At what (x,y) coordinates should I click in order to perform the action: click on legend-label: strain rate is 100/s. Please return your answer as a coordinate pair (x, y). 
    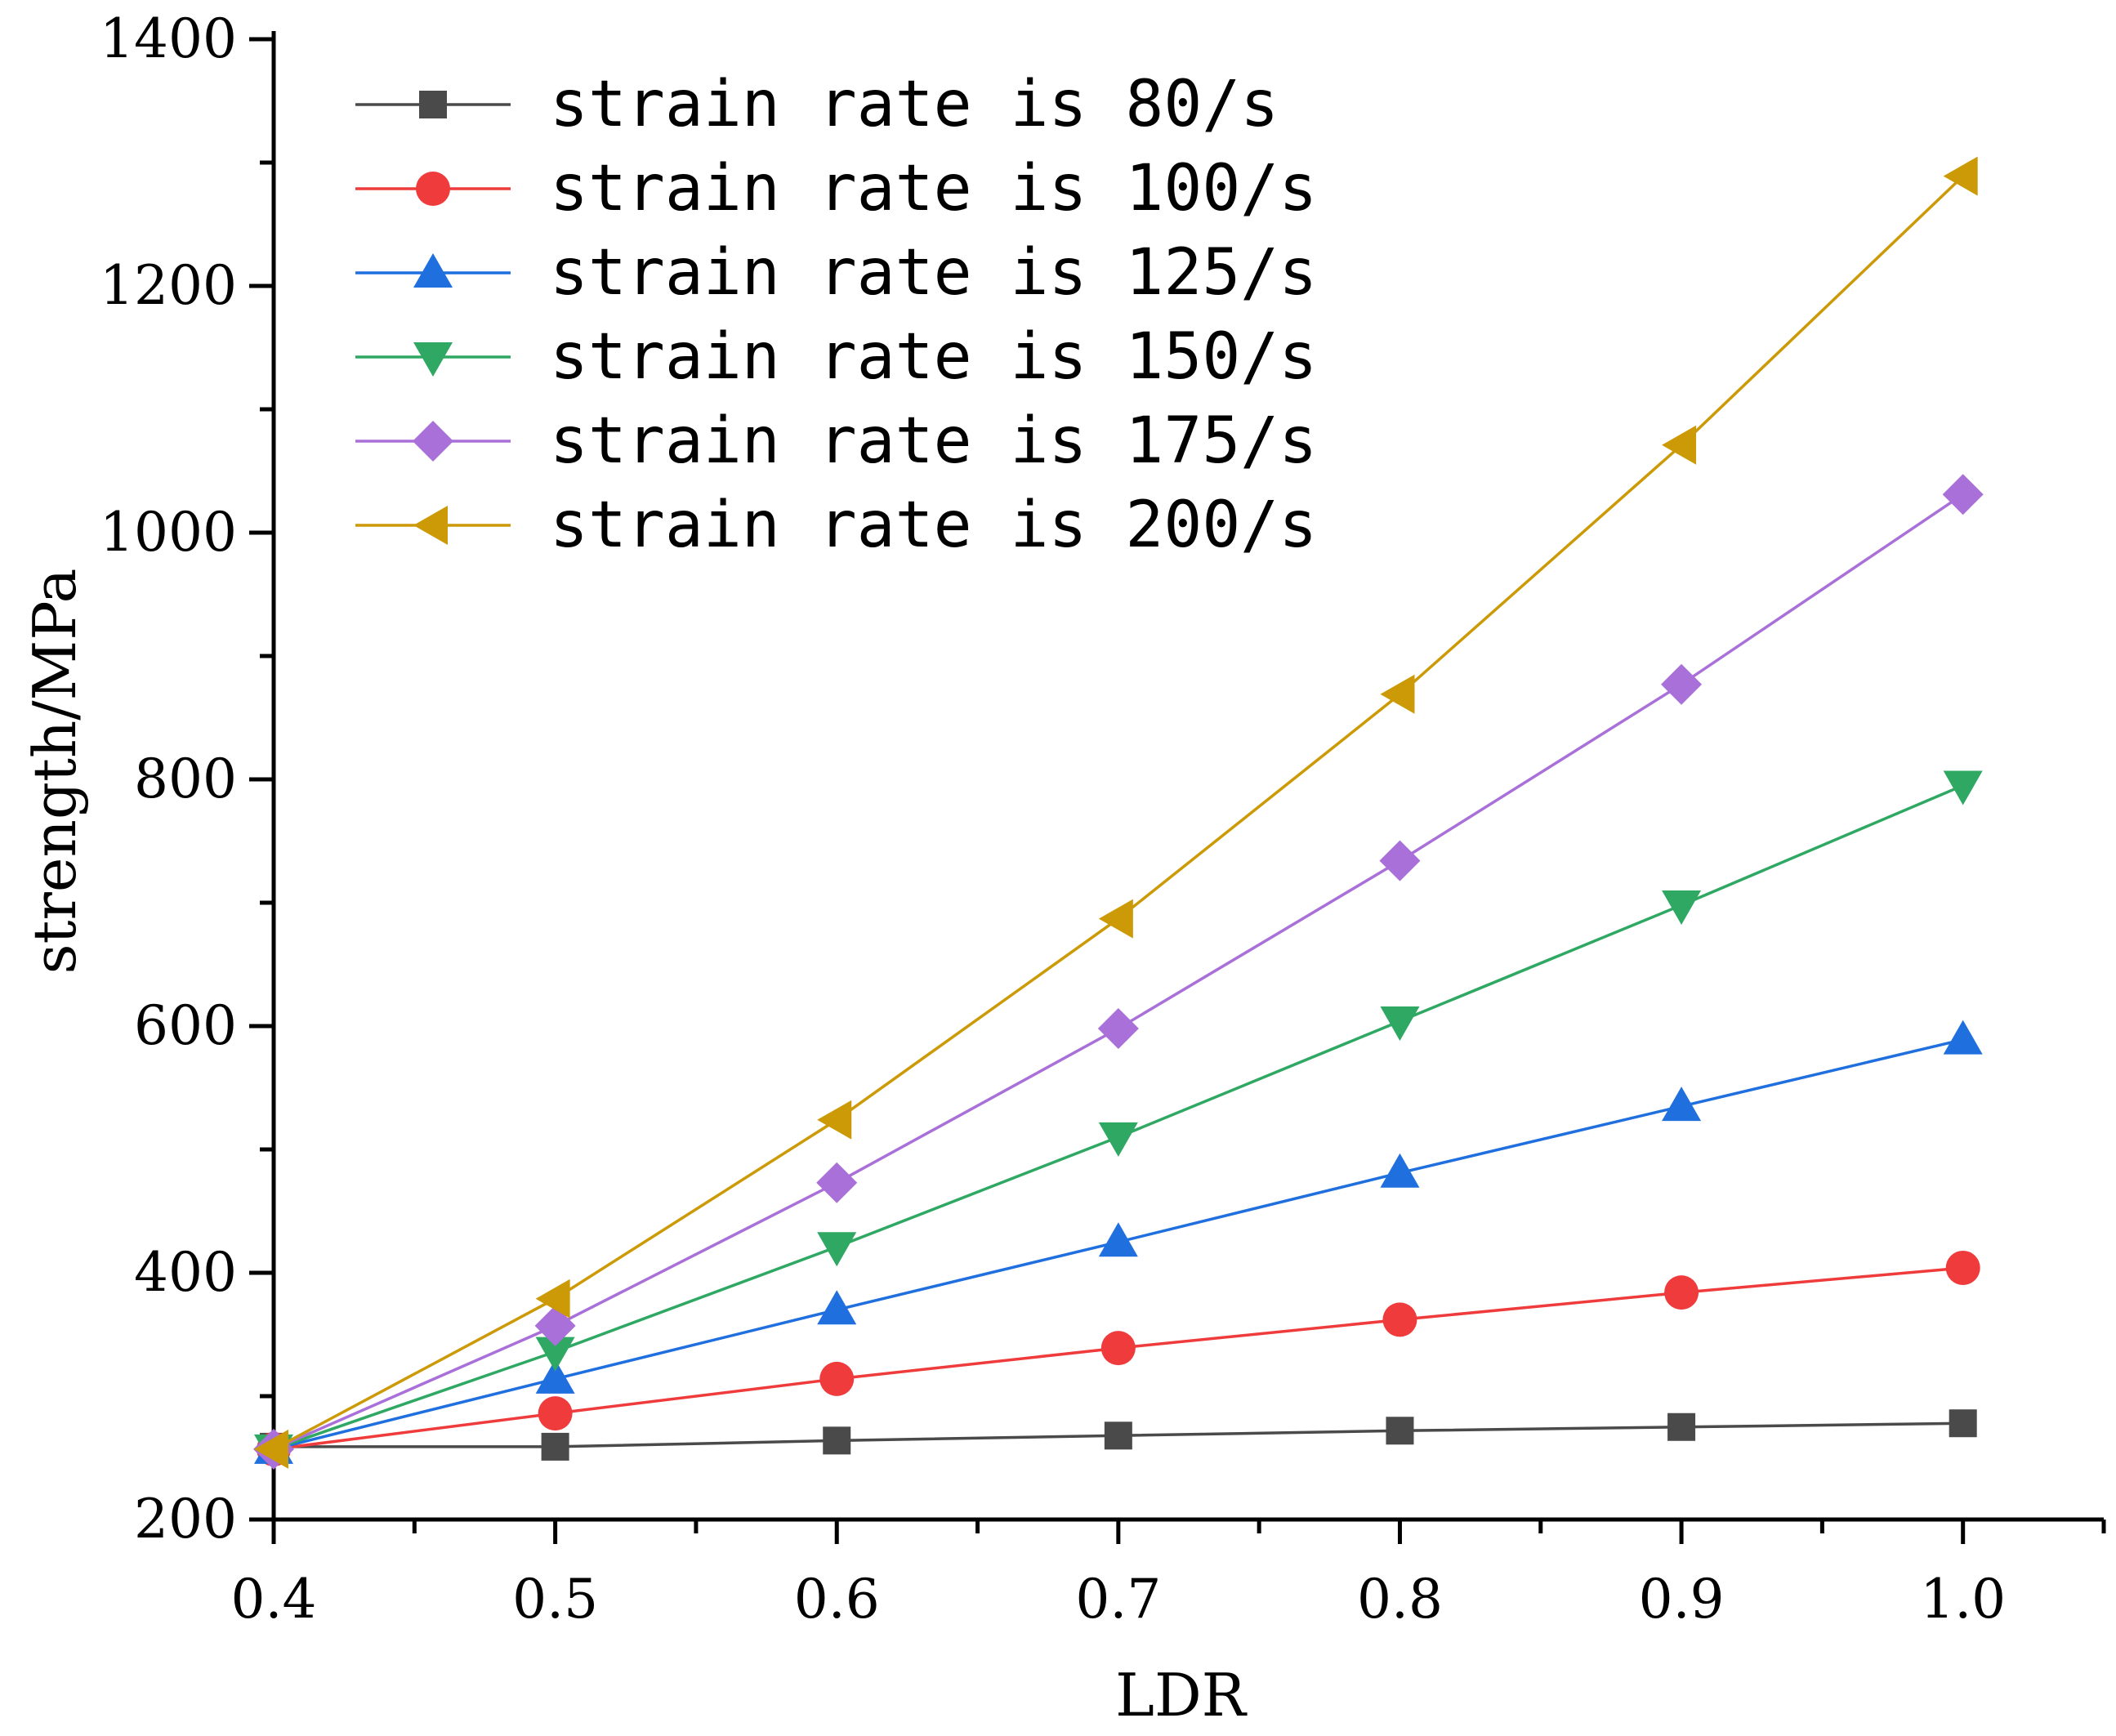
    Looking at the image, I should click on (934, 188).